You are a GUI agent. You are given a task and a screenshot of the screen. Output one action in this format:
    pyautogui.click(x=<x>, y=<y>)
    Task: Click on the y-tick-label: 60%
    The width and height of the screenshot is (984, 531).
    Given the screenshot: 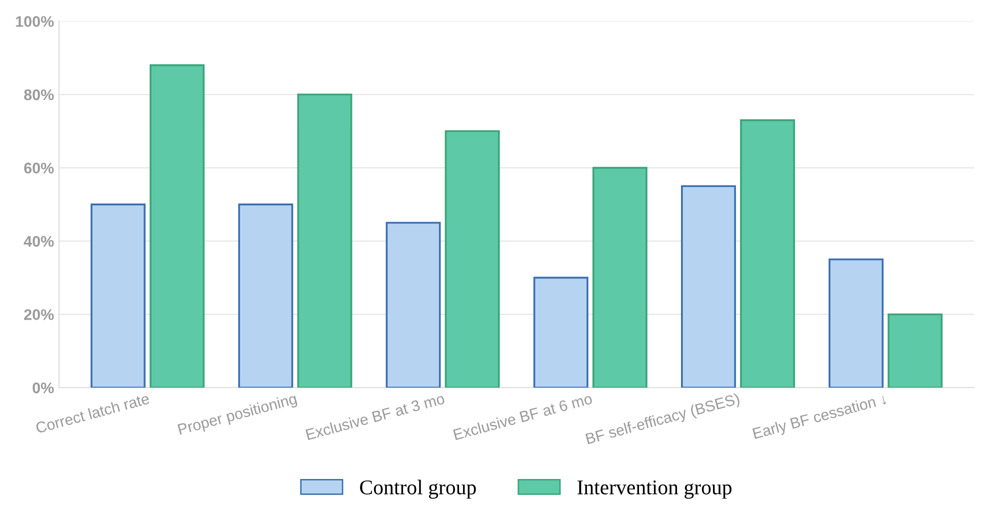 What is the action you would take?
    pyautogui.click(x=39, y=168)
    